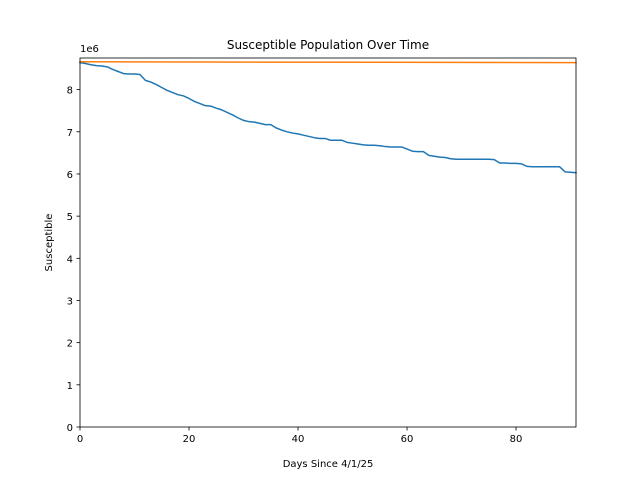  Describe the element at coordinates (49, 243) in the screenshot. I see `y-axis-label: Susceptible` at that location.